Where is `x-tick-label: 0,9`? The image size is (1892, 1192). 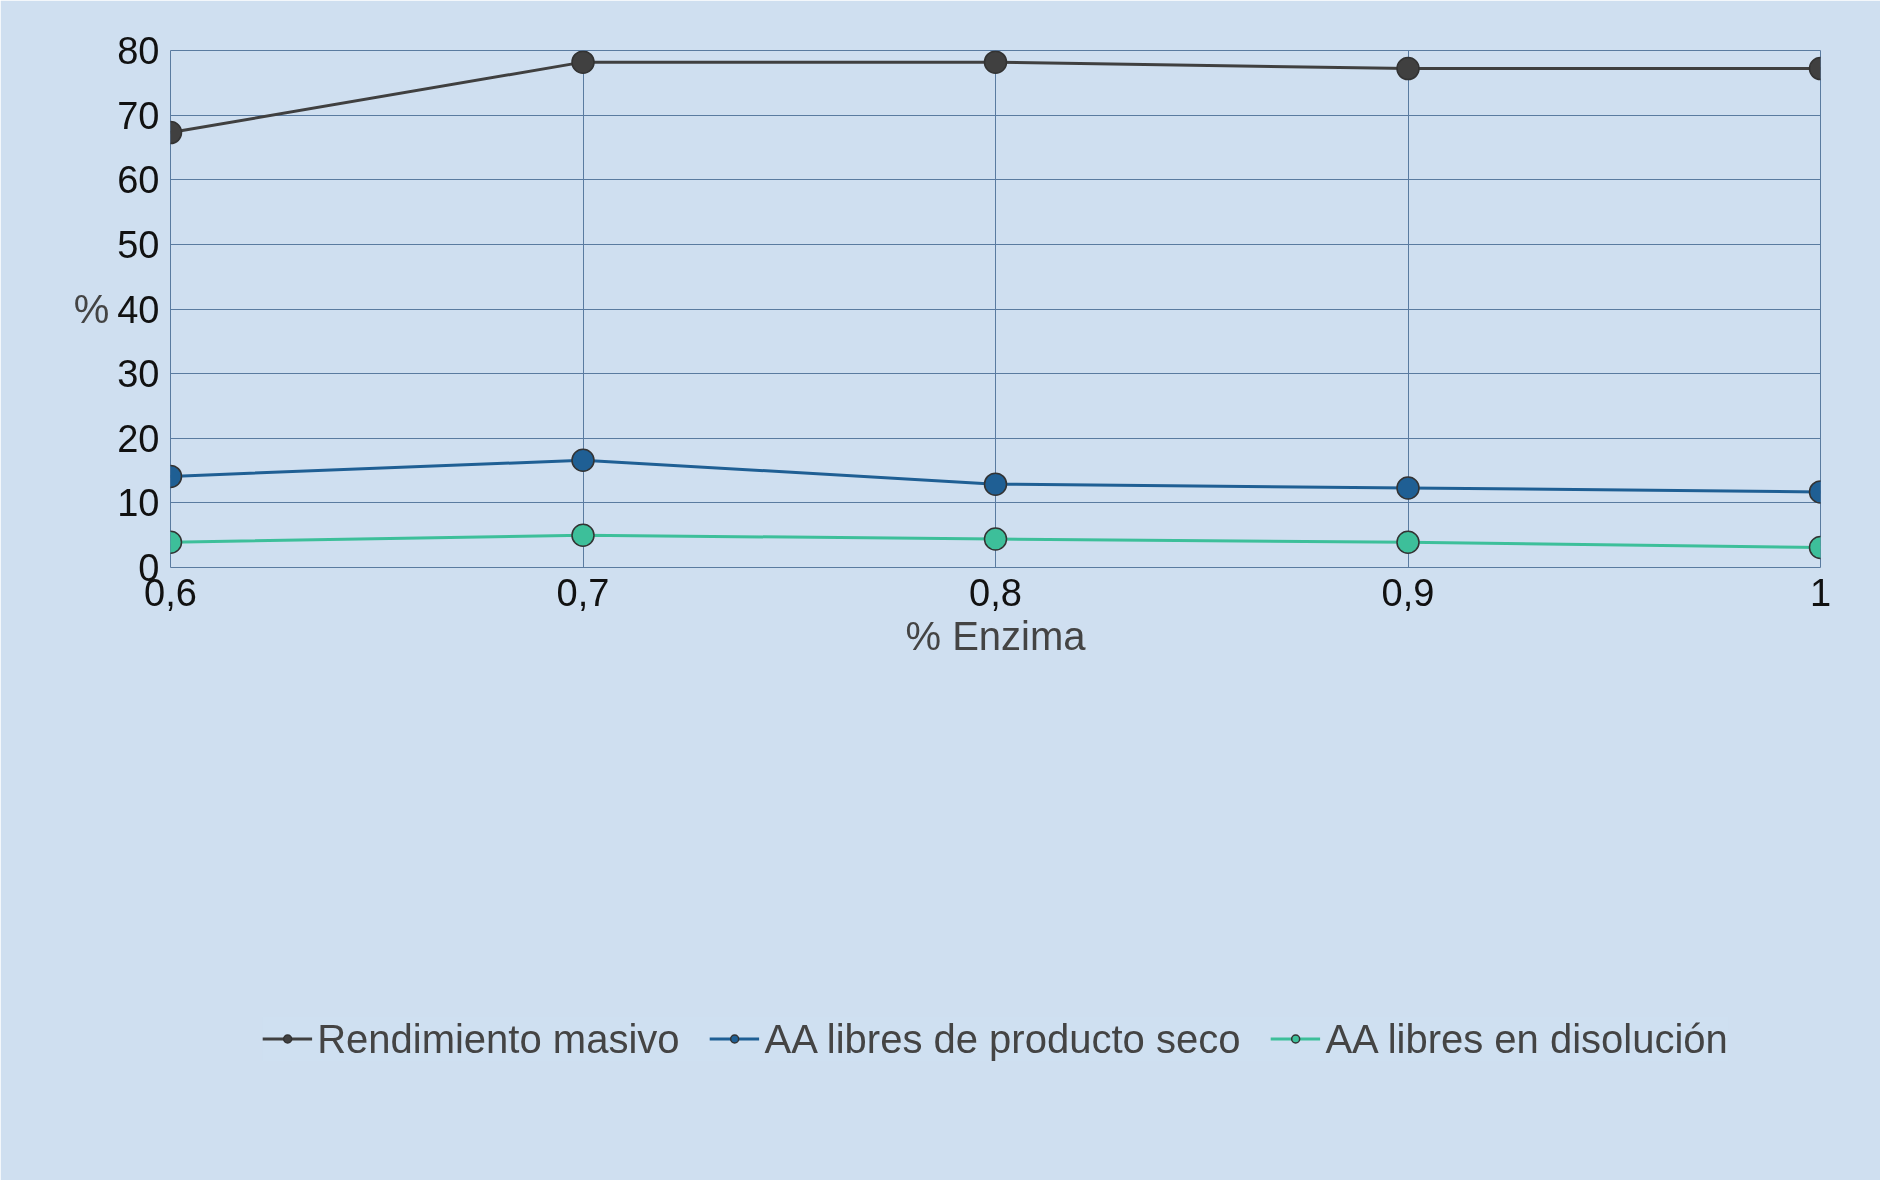 x-tick-label: 0,9 is located at coordinates (1408, 592).